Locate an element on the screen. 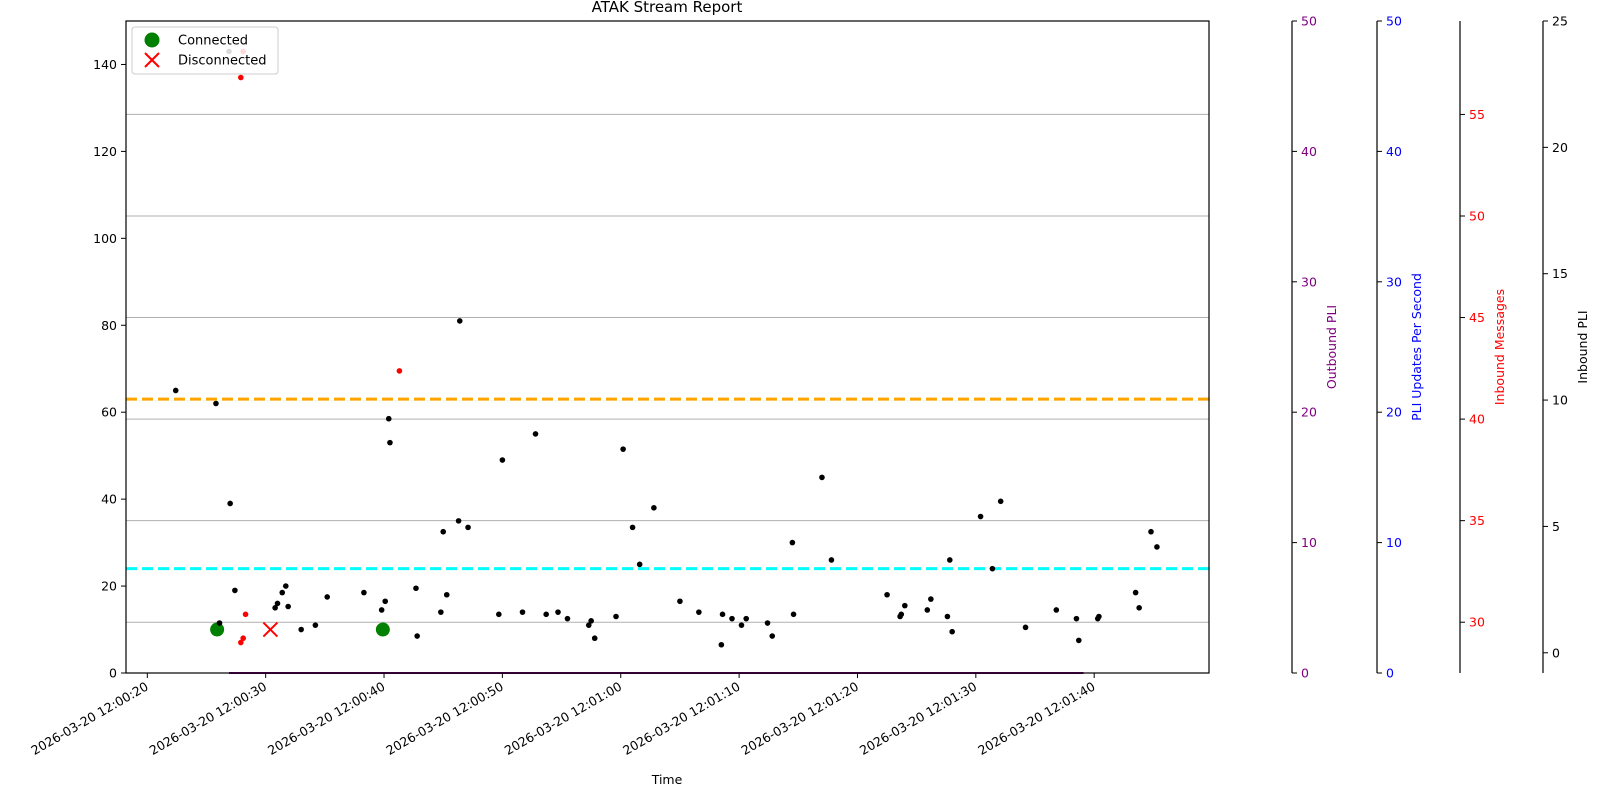  legend-connected-marker is located at coordinates (152, 40).